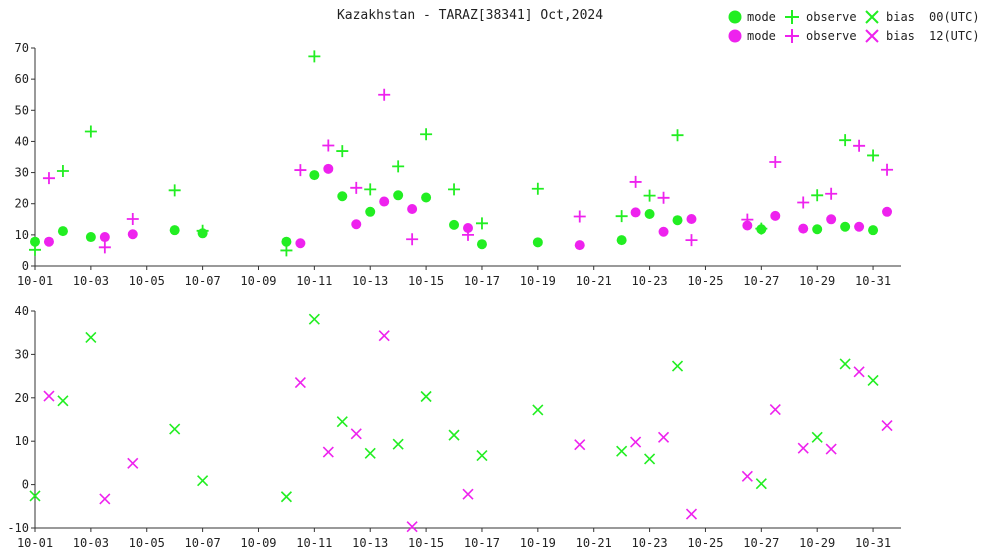  What do you see at coordinates (22, 441) in the screenshot?
I see `y-tick-label: 10` at bounding box center [22, 441].